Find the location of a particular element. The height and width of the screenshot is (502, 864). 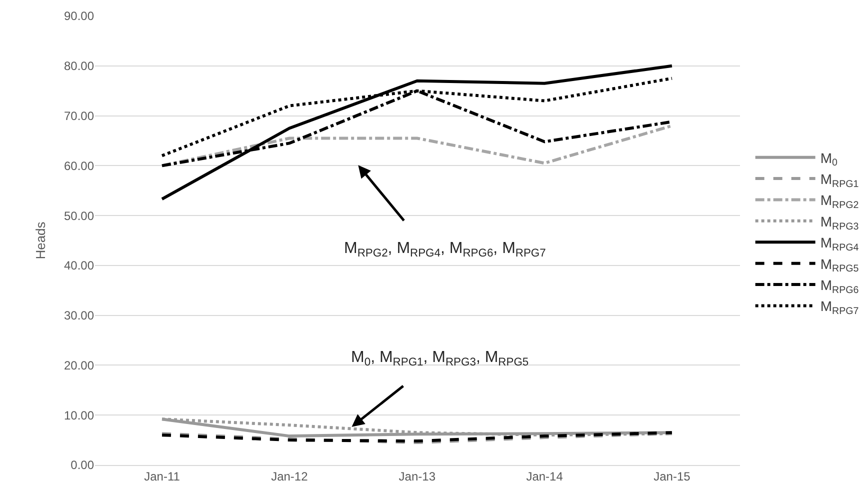

legend-label: M$_{RPG5}$ is located at coordinates (840, 265).